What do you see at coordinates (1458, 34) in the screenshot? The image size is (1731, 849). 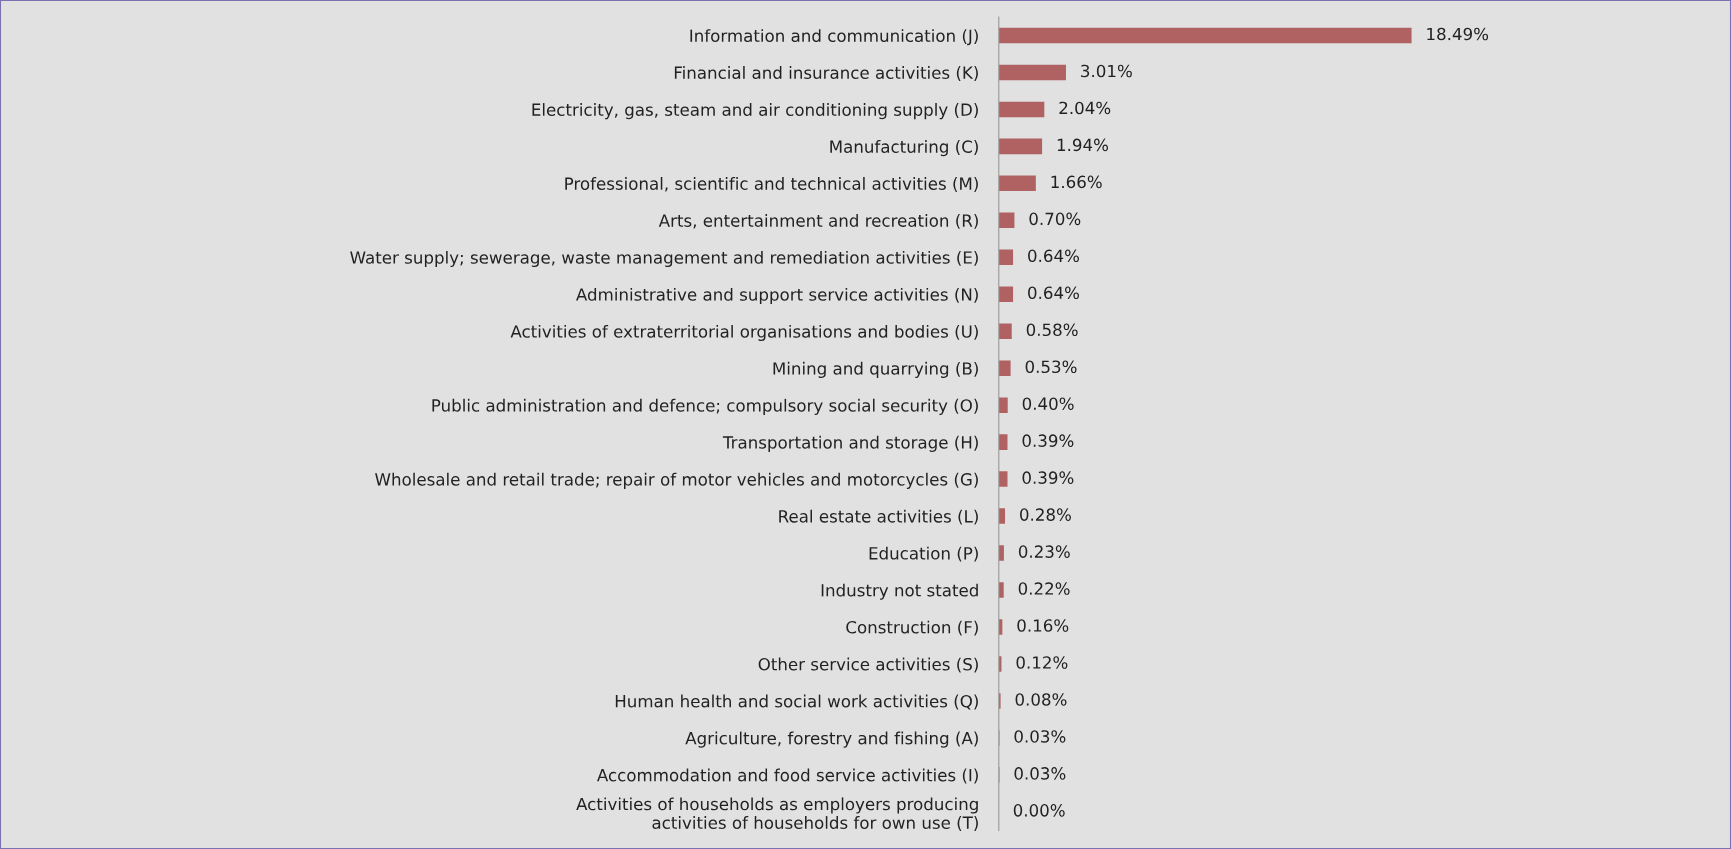 I see `data-label: 18.49%` at bounding box center [1458, 34].